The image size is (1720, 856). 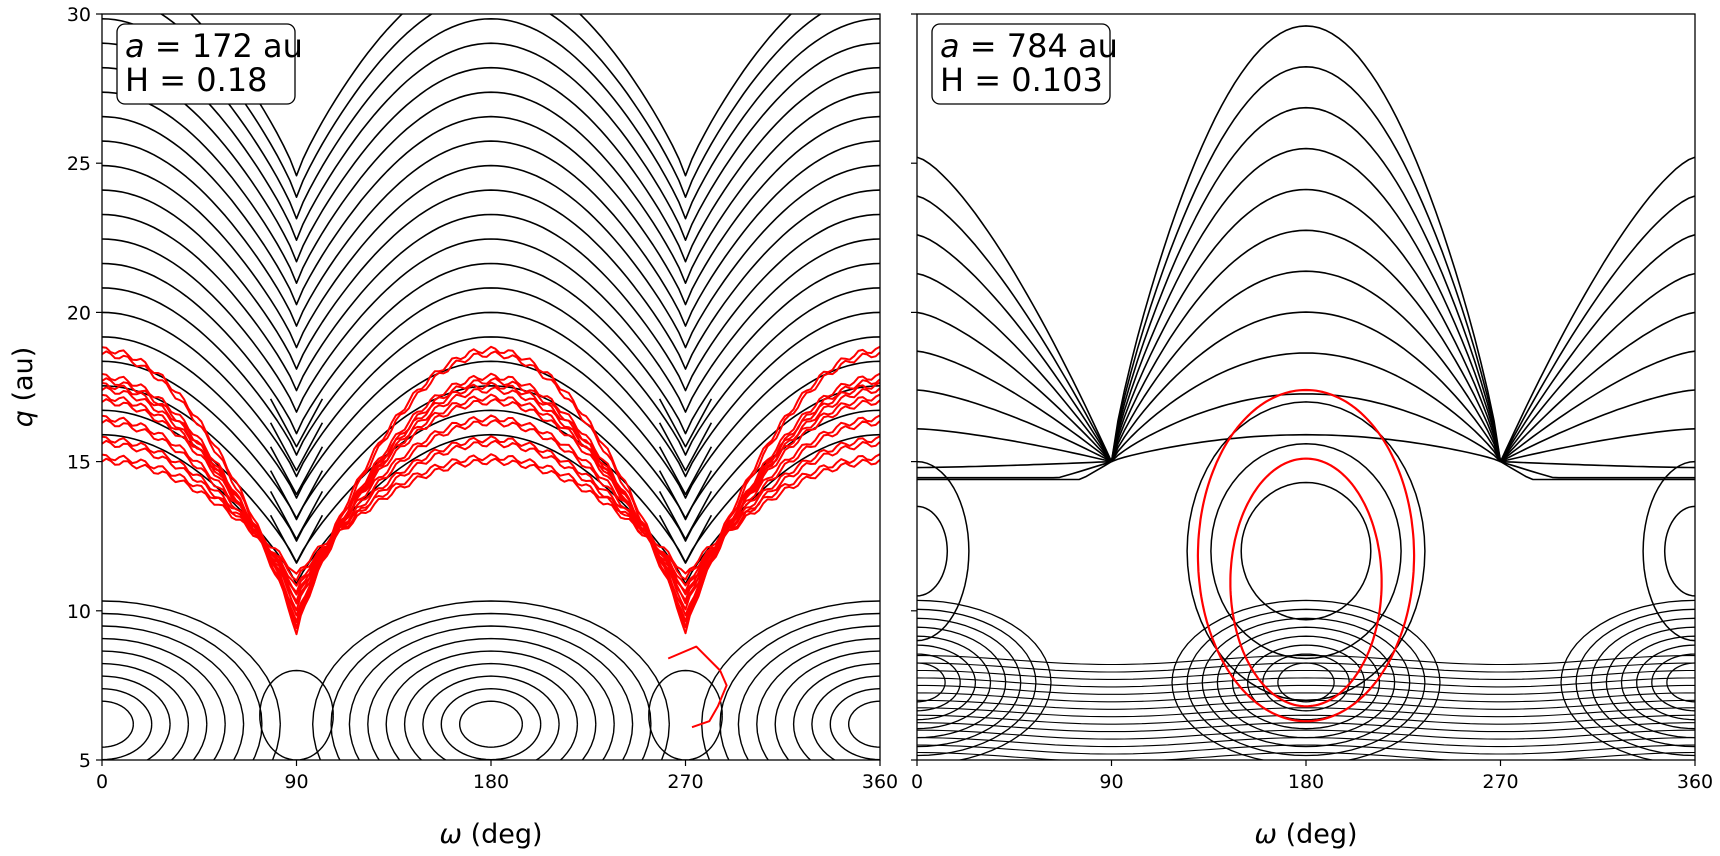 I want to click on left-y-tick-label: 20, so click(x=79, y=313).